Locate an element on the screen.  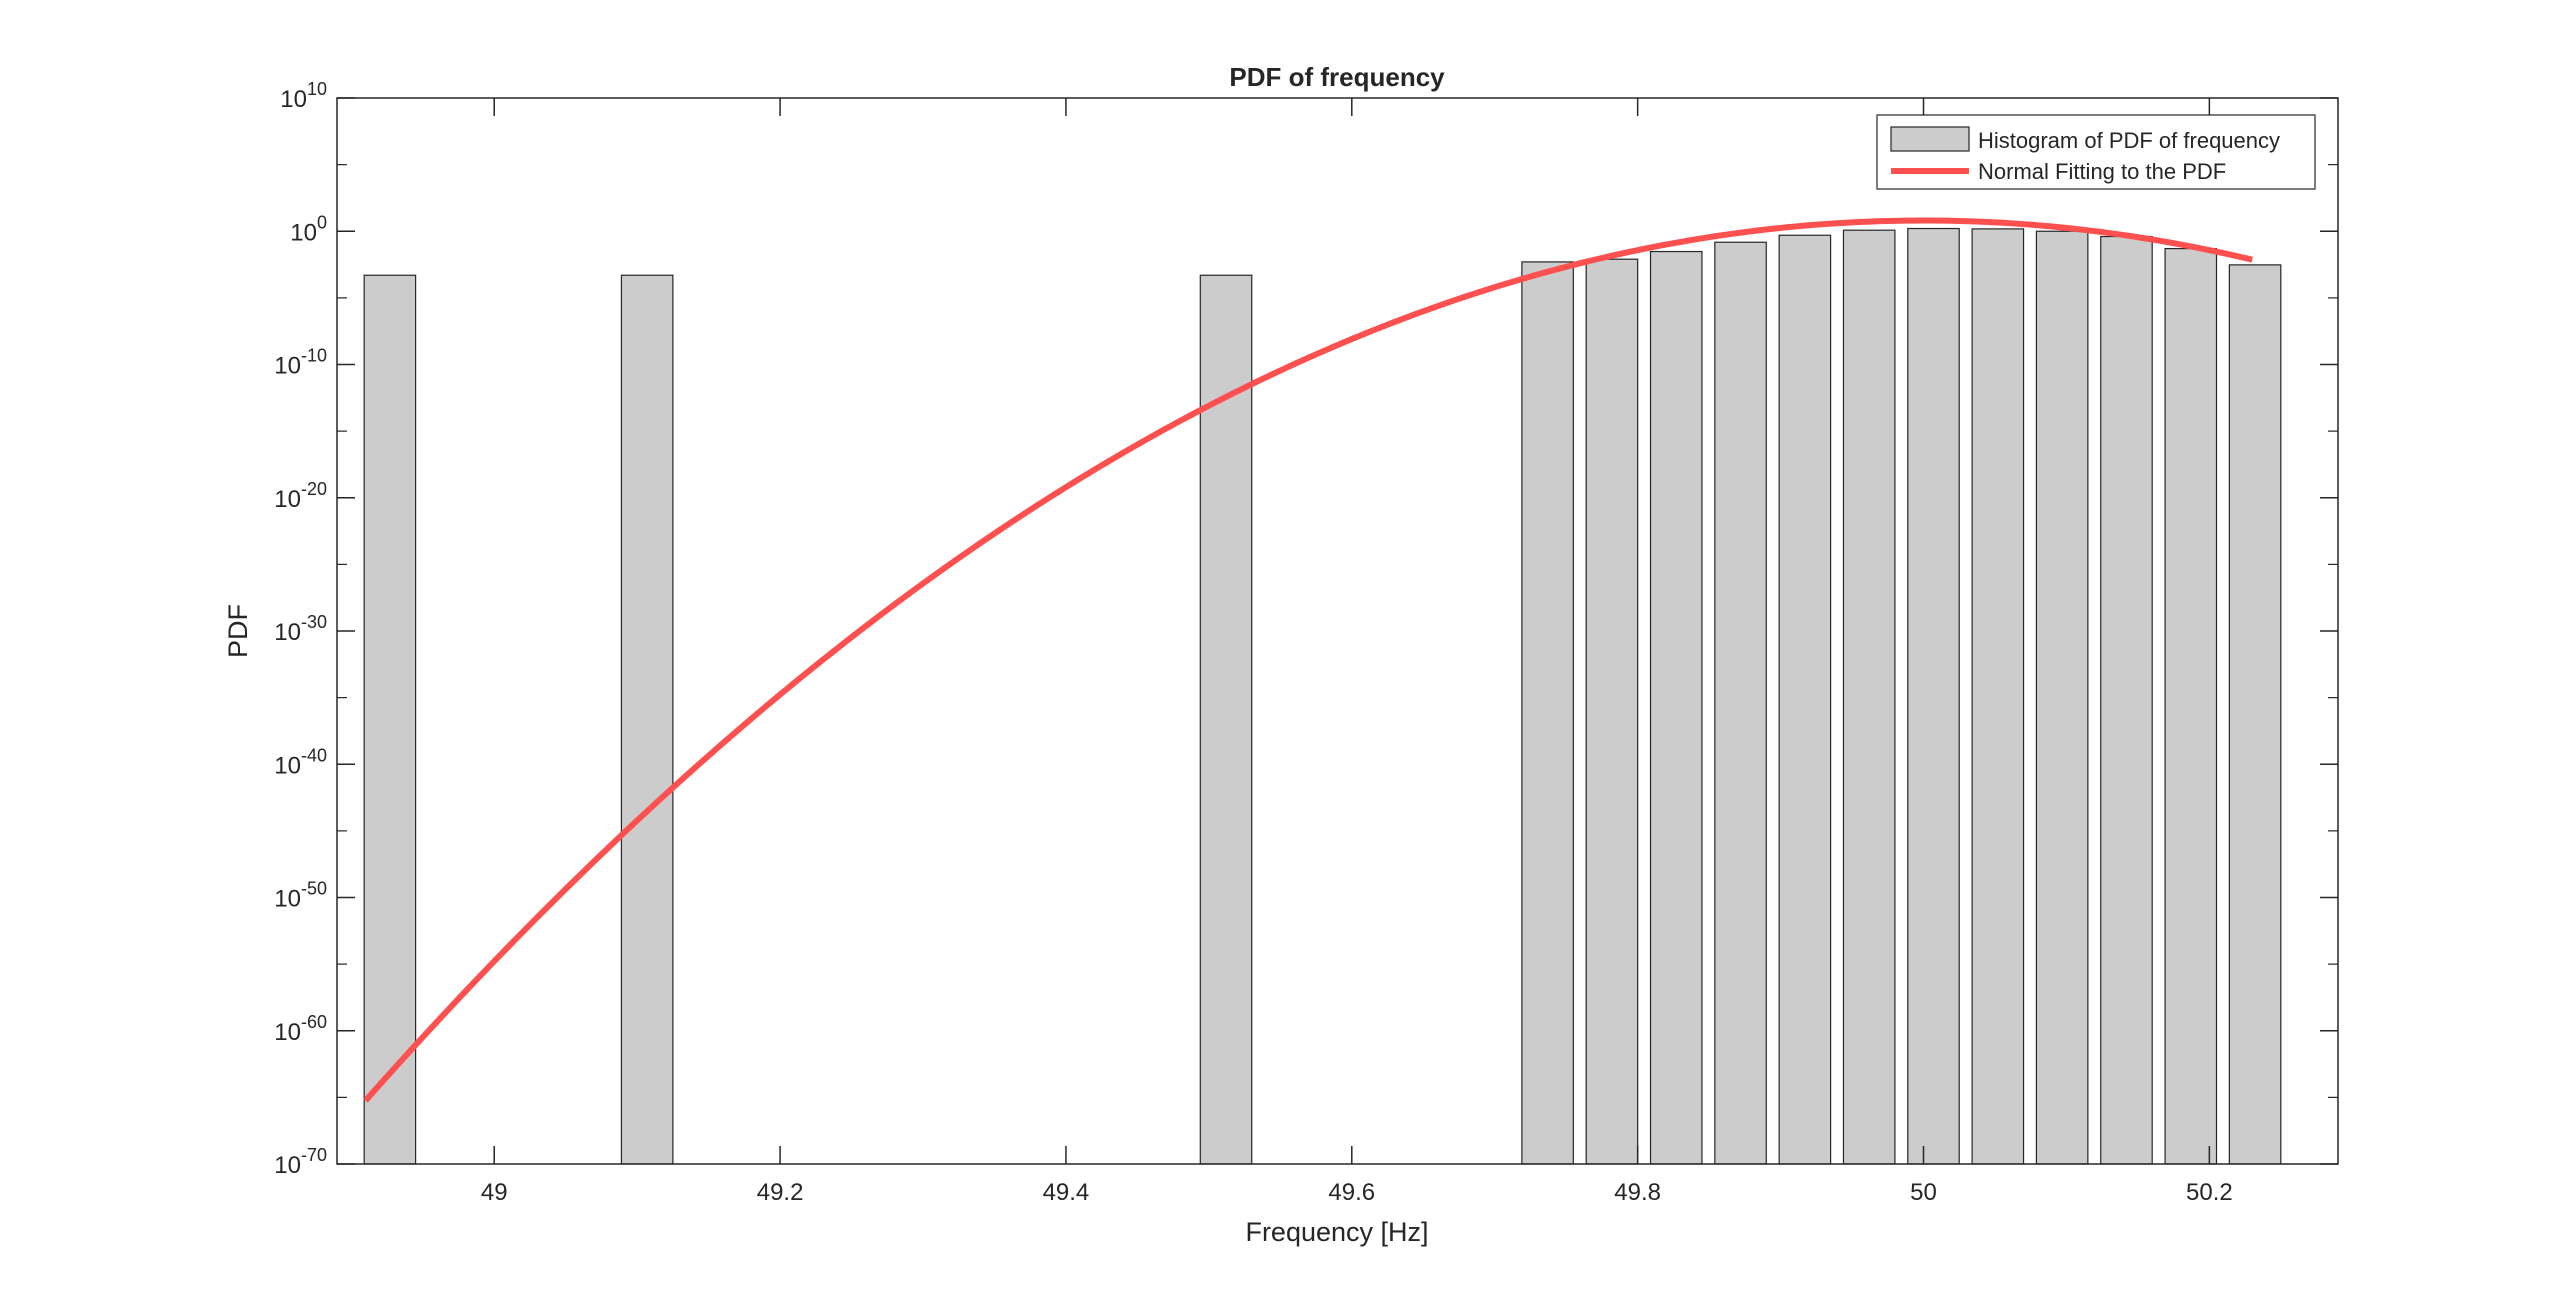
y-tick-exponent: 10 is located at coordinates (317, 89).